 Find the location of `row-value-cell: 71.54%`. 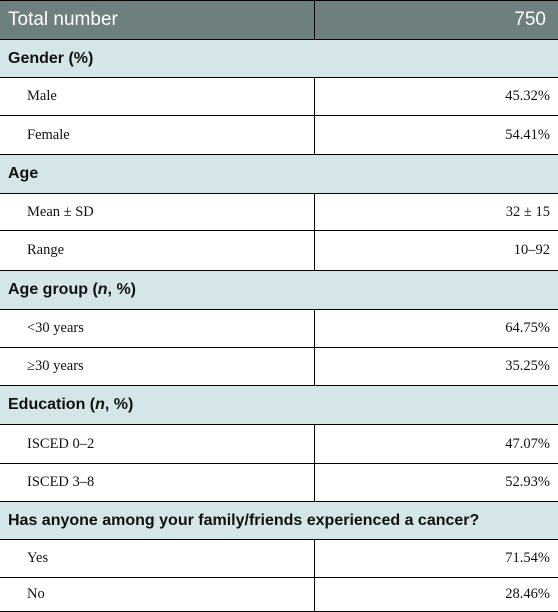

row-value-cell: 71.54% is located at coordinates (436, 558).